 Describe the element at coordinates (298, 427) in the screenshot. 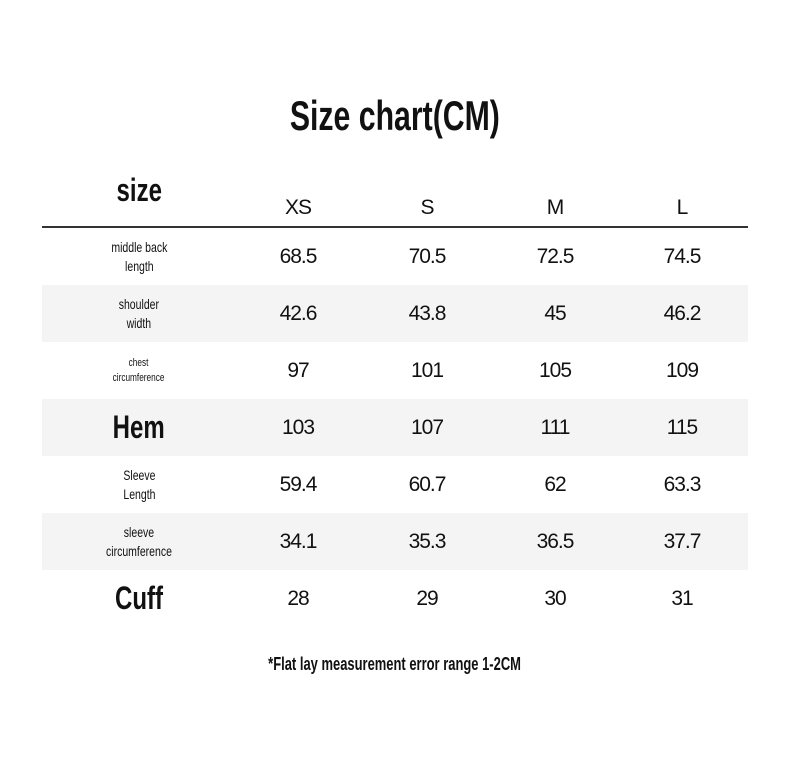

I see `table-cell: 103` at that location.